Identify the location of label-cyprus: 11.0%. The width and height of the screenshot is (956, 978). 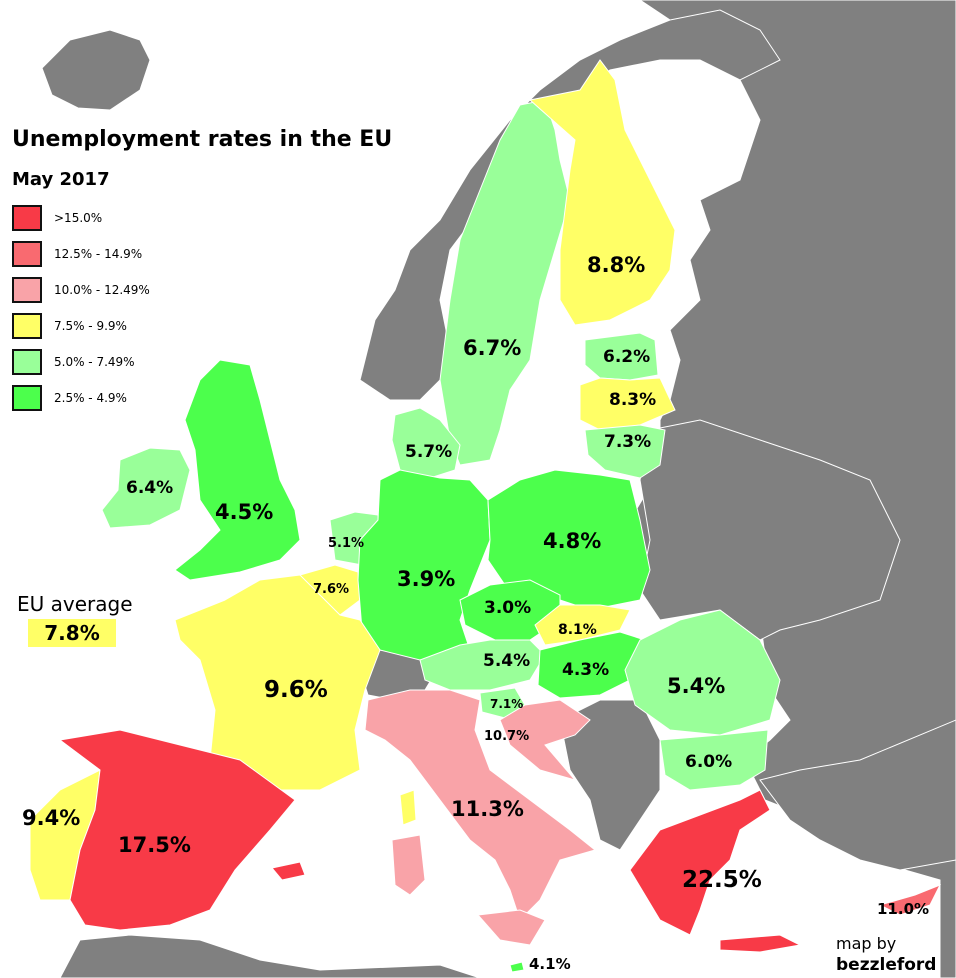
(903, 909).